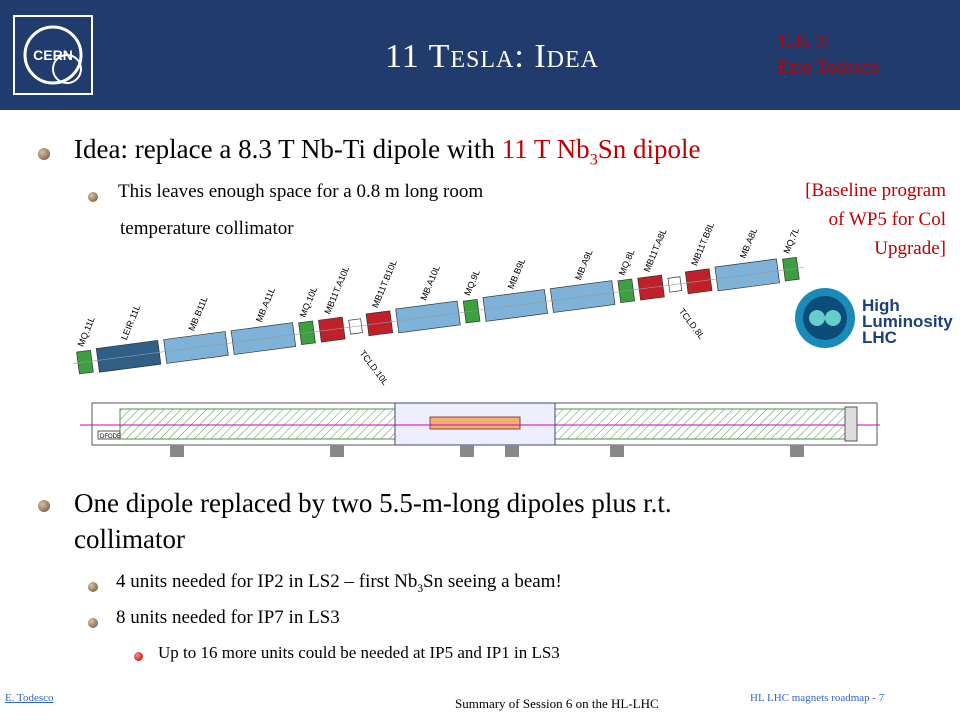  What do you see at coordinates (910, 248) in the screenshot?
I see `note-line: Upgrade]` at bounding box center [910, 248].